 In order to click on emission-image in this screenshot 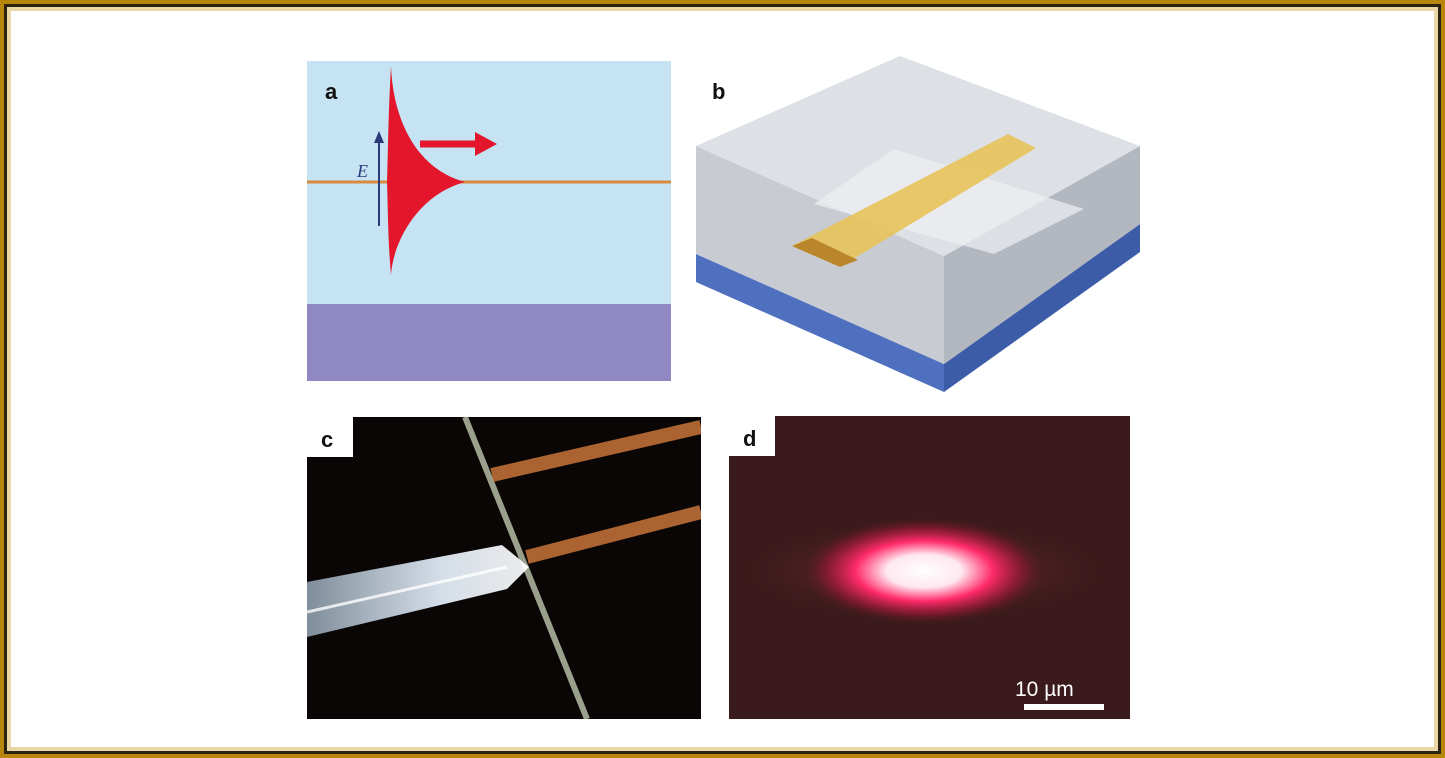, I will do `click(926, 613)`.